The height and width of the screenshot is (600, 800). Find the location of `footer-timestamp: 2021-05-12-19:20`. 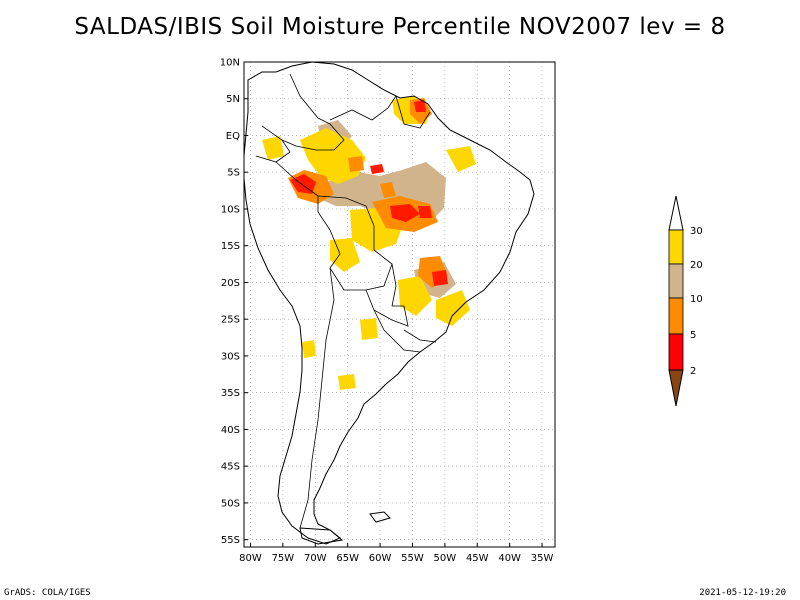

footer-timestamp: 2021-05-12-19:20 is located at coordinates (742, 593).